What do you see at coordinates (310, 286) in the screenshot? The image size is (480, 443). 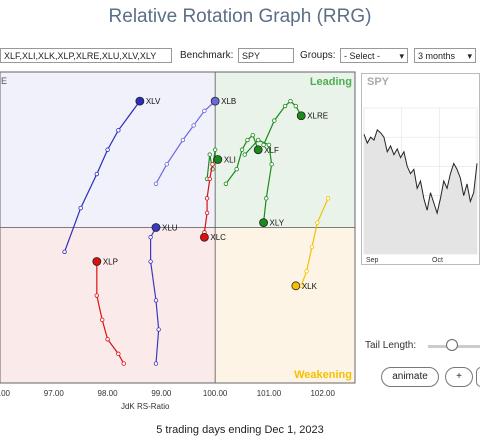 I see `series-label-xlk: XLK` at bounding box center [310, 286].